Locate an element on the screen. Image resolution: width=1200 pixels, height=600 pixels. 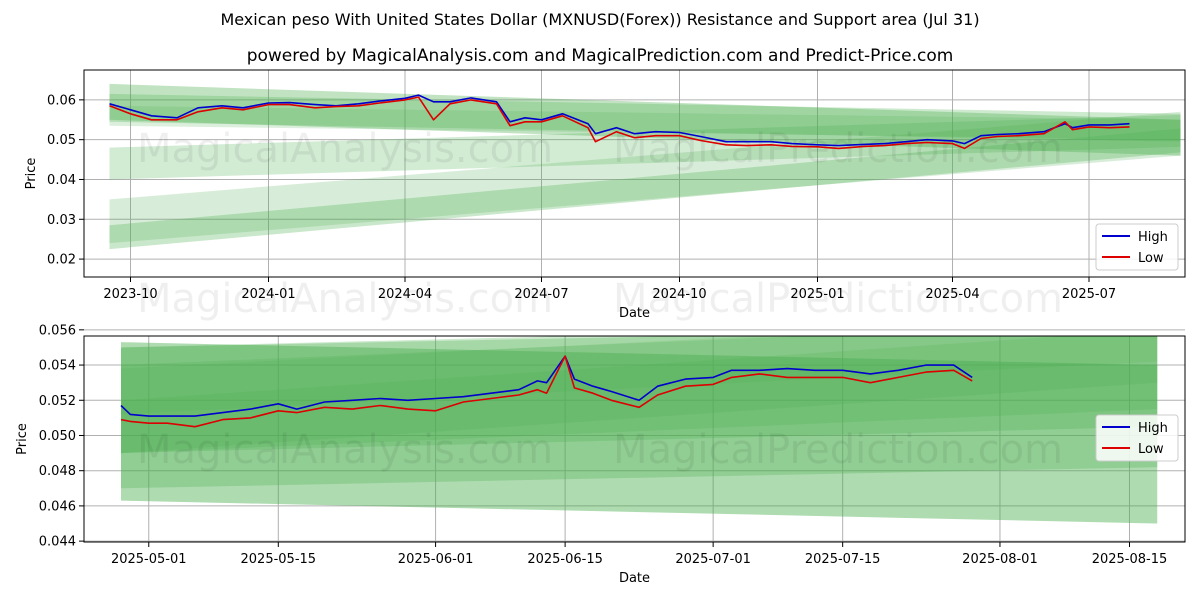
y-tick-label: 0.044 is located at coordinates (57, 542).